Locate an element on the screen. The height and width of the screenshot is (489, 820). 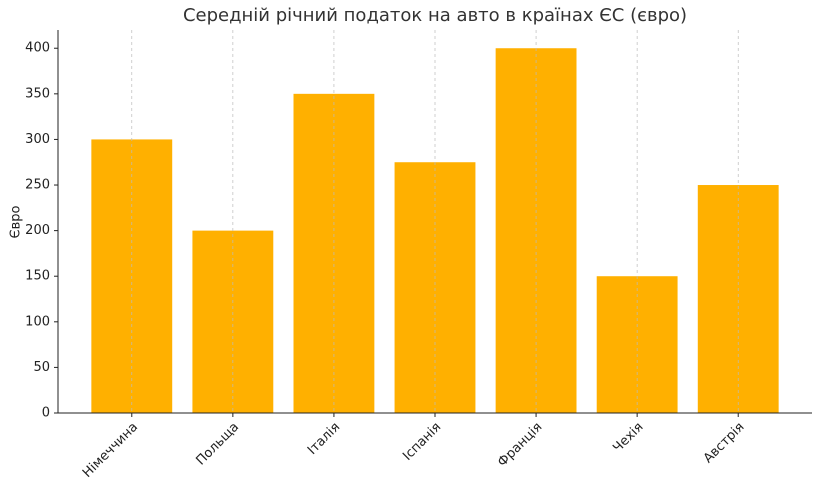
x-tick-label: Чехія is located at coordinates (628, 438).